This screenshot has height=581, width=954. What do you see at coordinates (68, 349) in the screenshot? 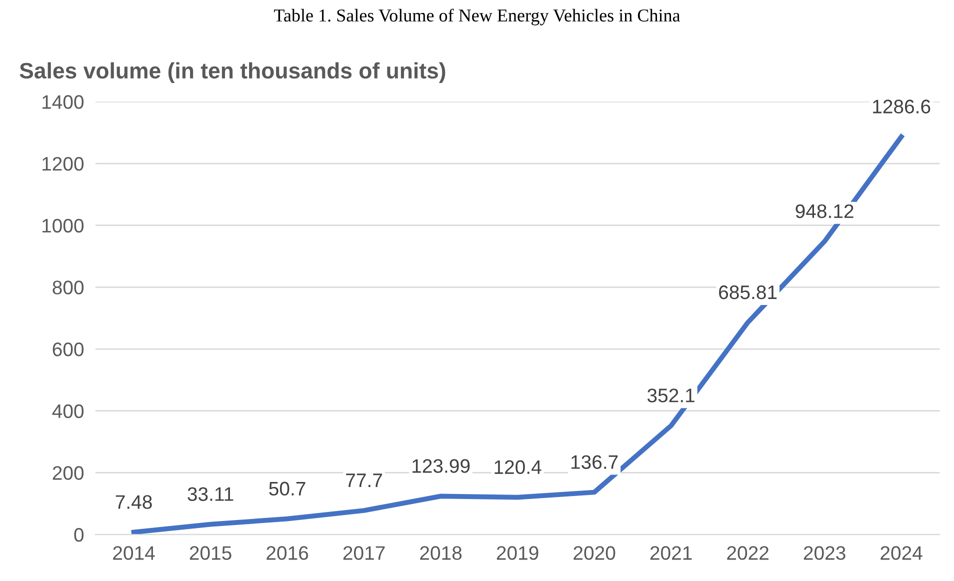
I see `y-tick-label: 600` at bounding box center [68, 349].